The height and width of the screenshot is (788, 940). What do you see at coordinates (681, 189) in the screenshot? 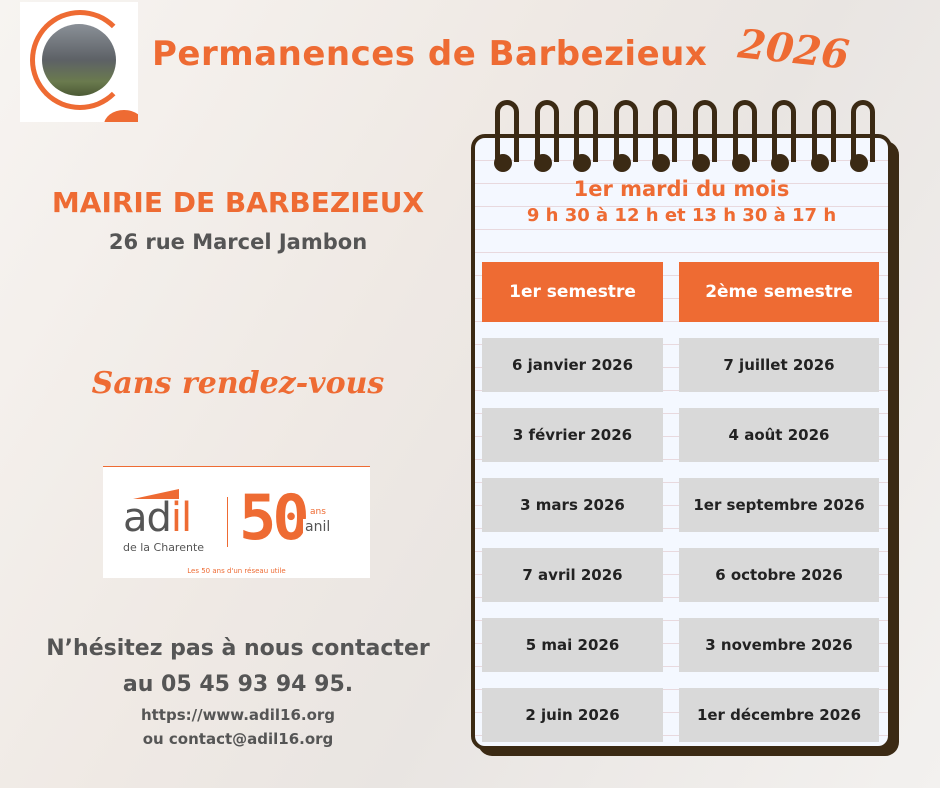
I see `frequency-label: 1er mardi du mois` at bounding box center [681, 189].